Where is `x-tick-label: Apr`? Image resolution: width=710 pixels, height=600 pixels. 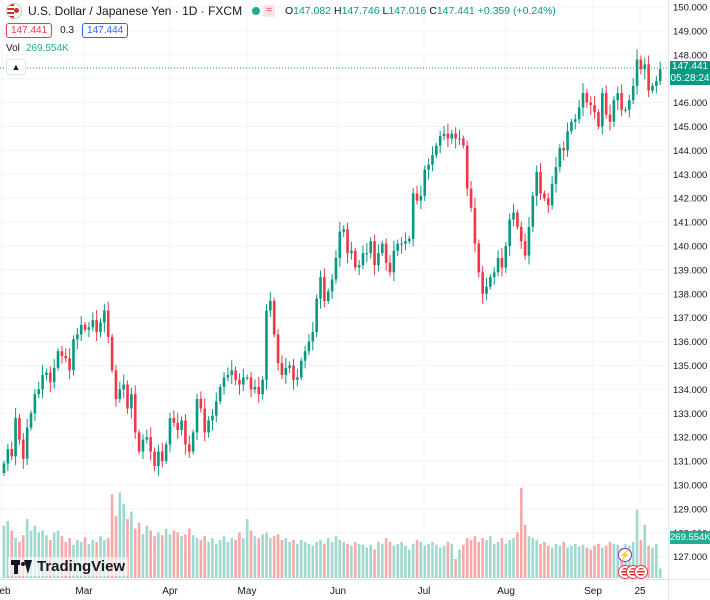
x-tick-label: Apr is located at coordinates (170, 591).